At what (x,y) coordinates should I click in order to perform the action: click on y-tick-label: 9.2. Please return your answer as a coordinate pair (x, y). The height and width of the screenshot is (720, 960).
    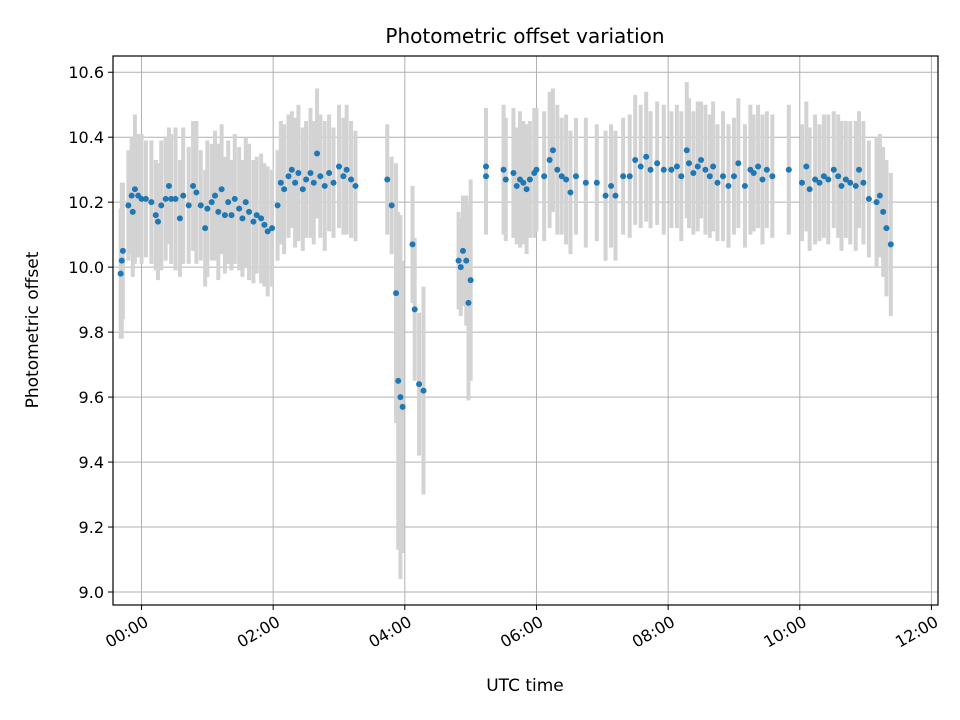
    Looking at the image, I should click on (91, 527).